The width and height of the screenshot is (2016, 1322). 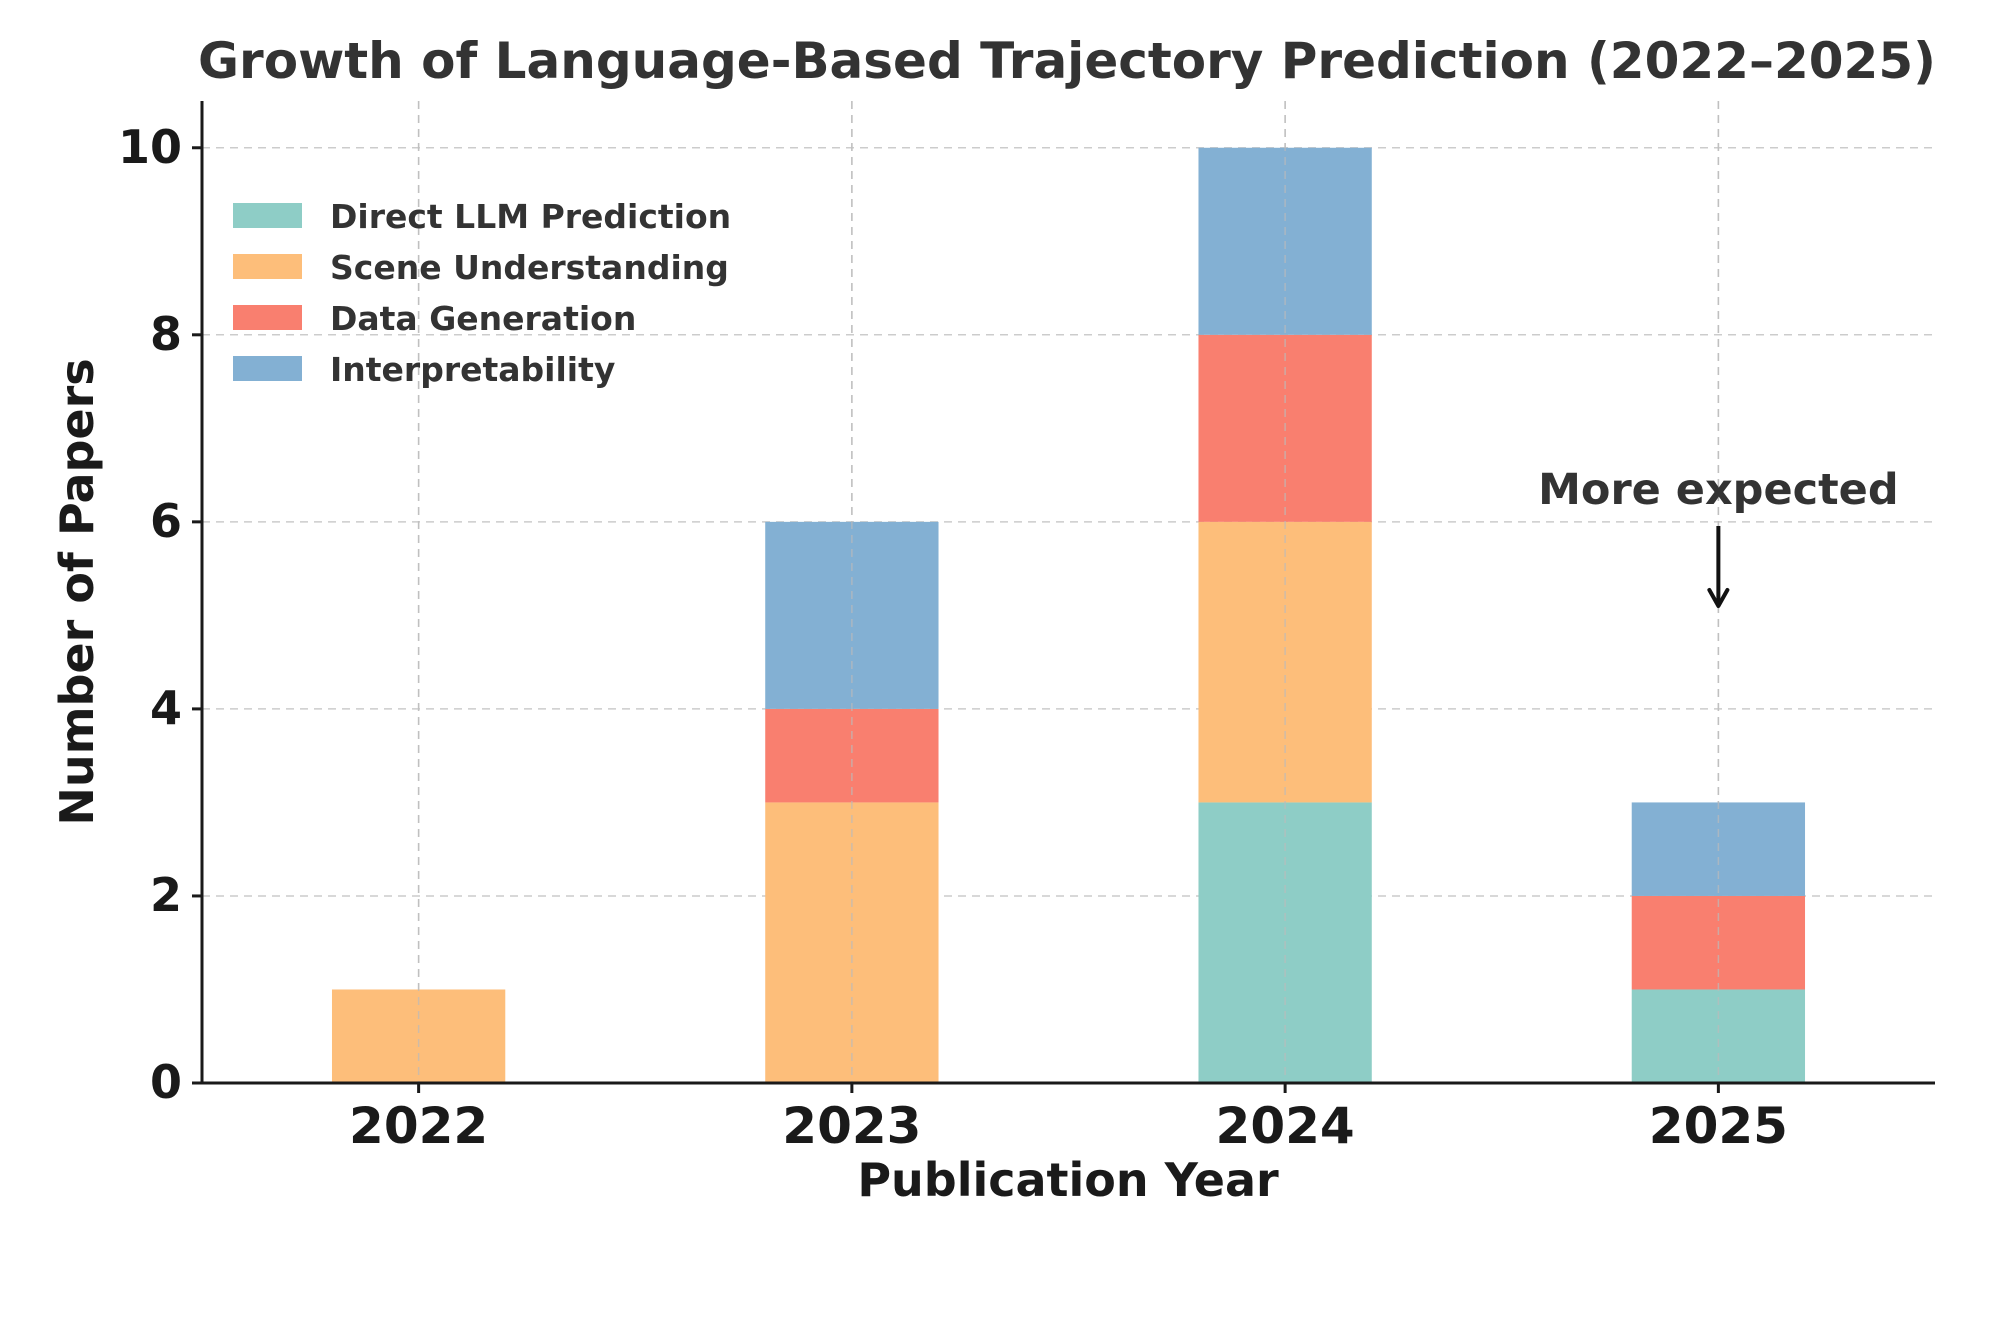 I want to click on x-tick-label: 2023, so click(x=851, y=1126).